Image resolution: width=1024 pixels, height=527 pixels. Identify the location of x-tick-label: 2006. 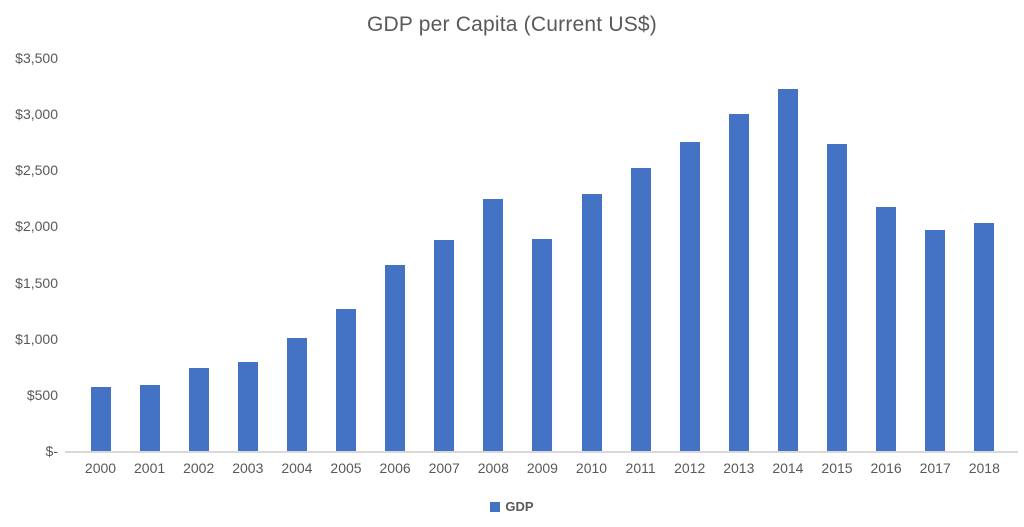
(395, 468).